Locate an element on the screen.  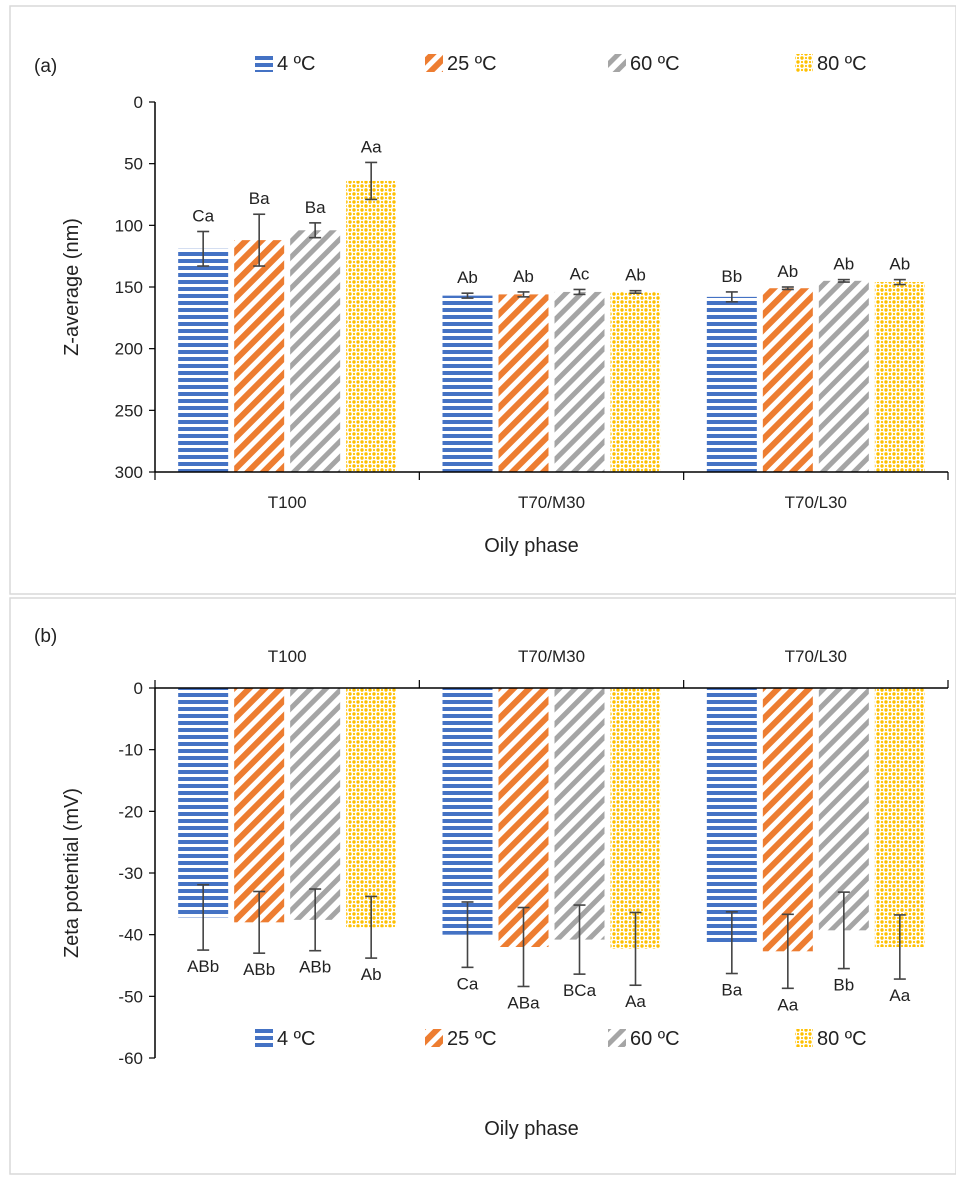
y-tick-label: 100 is located at coordinates (129, 225).